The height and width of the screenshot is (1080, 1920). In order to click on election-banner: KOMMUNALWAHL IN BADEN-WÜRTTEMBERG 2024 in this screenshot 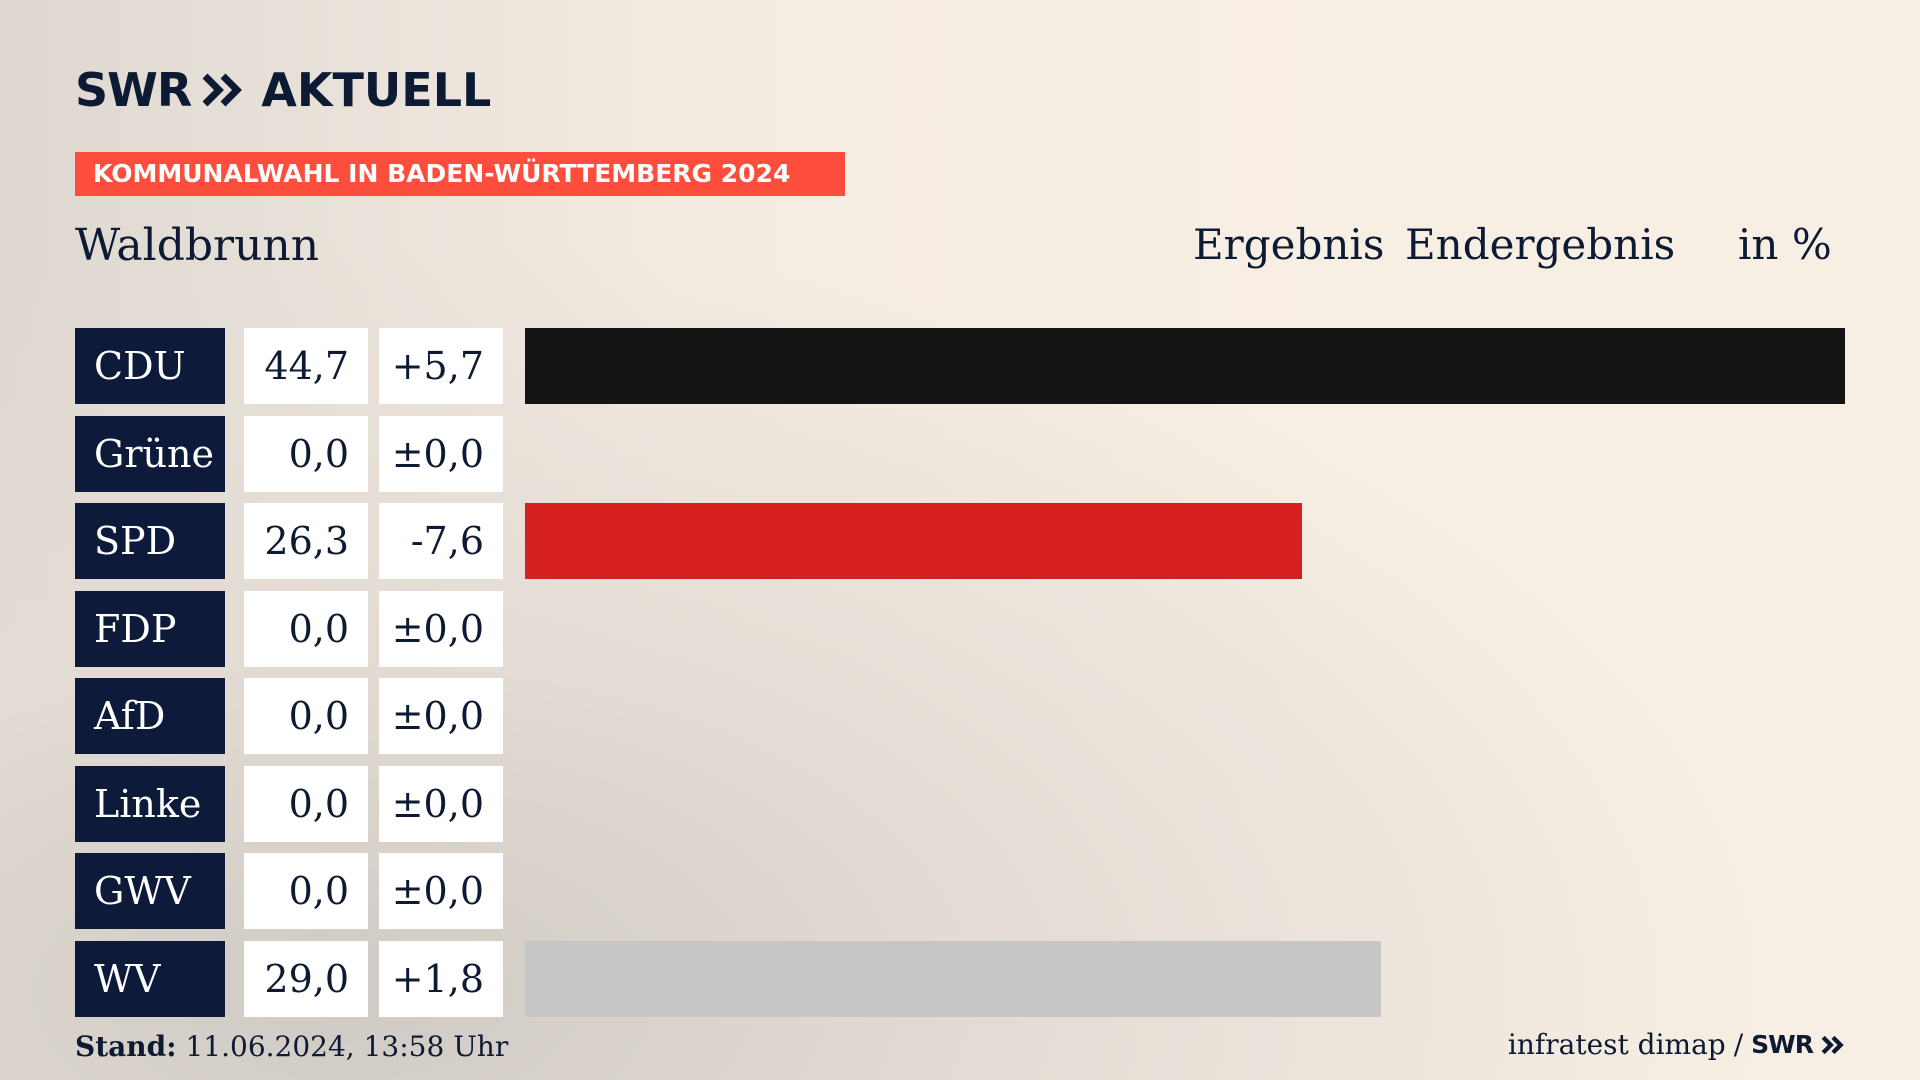, I will do `click(460, 174)`.